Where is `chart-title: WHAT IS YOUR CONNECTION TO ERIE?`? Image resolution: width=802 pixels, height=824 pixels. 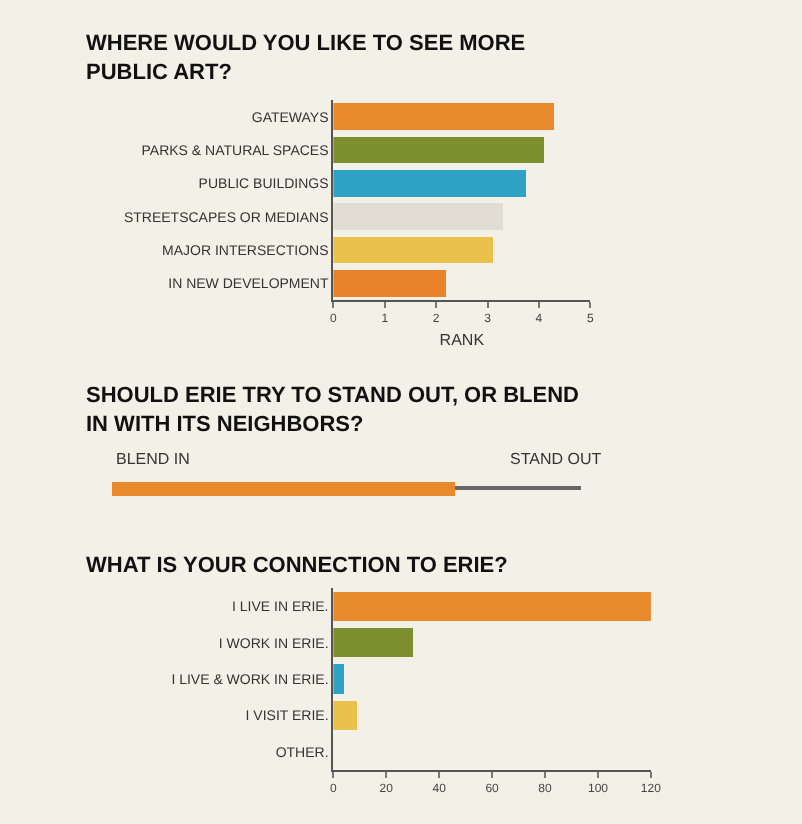
chart-title: WHAT IS YOUR CONNECTION TO ERIE? is located at coordinates (297, 566).